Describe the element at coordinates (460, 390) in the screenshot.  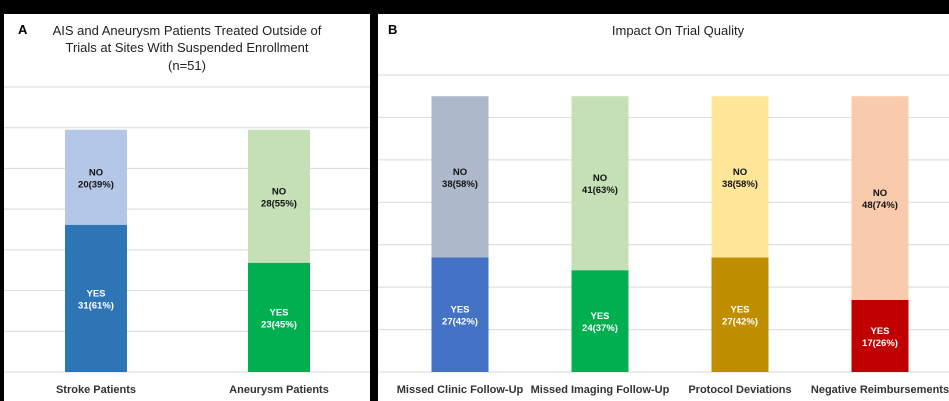
I see `category-label: Missed Clinic Follow-Up` at that location.